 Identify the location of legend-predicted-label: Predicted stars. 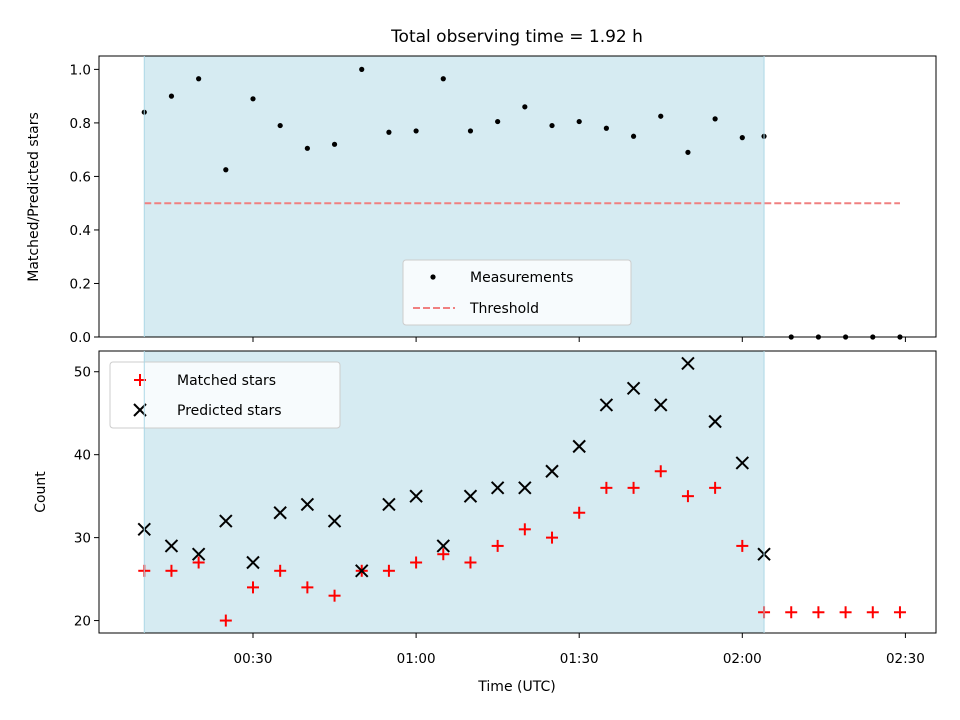
(229, 411).